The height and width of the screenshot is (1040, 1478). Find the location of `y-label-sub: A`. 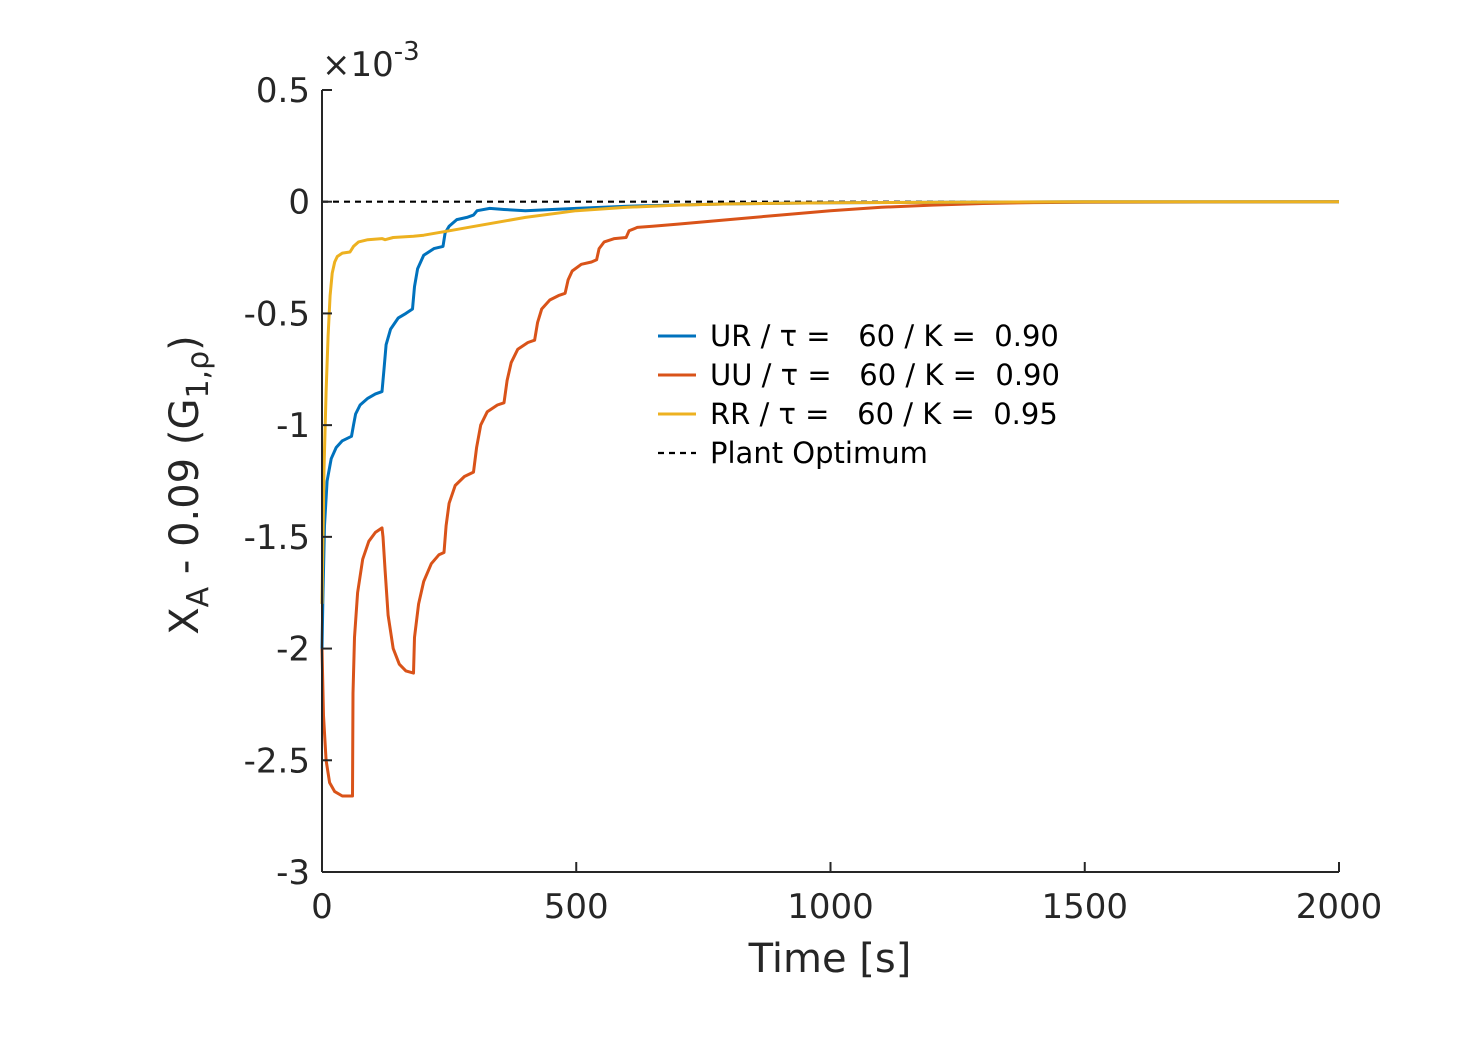

y-label-sub: A is located at coordinates (198, 596).